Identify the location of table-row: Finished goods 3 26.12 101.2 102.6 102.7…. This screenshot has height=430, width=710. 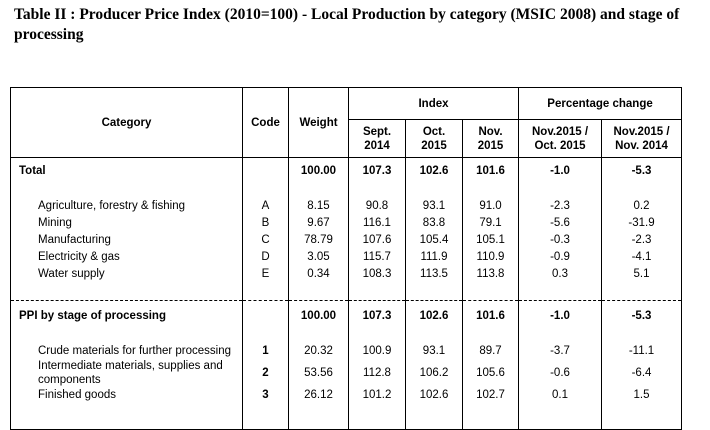
(346, 395).